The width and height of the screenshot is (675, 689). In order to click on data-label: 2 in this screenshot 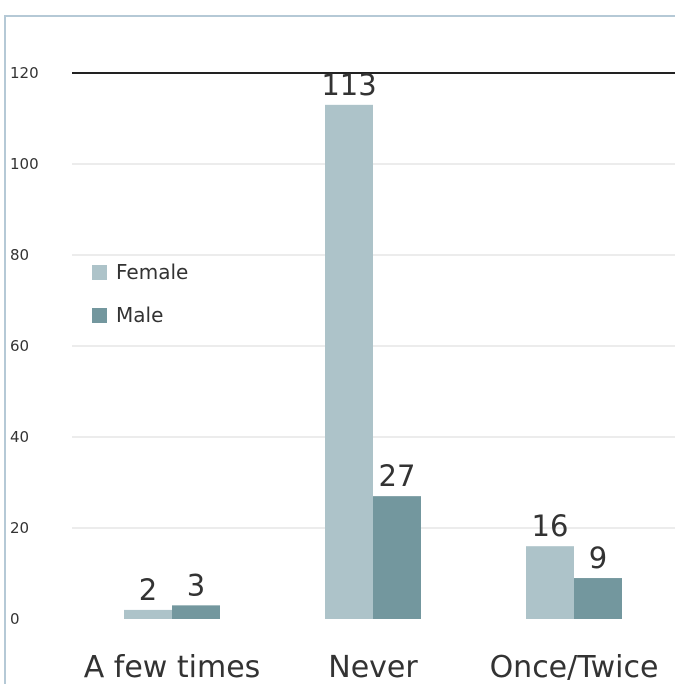, I will do `click(148, 590)`.